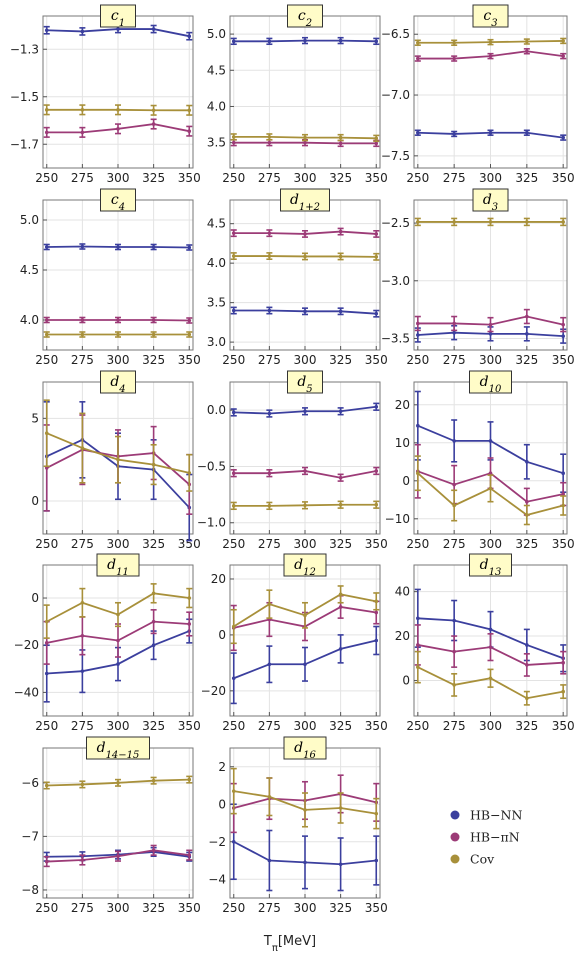 This screenshot has height=961, width=581. What do you see at coordinates (305, 18) in the screenshot?
I see `panel-title: c2` at bounding box center [305, 18].